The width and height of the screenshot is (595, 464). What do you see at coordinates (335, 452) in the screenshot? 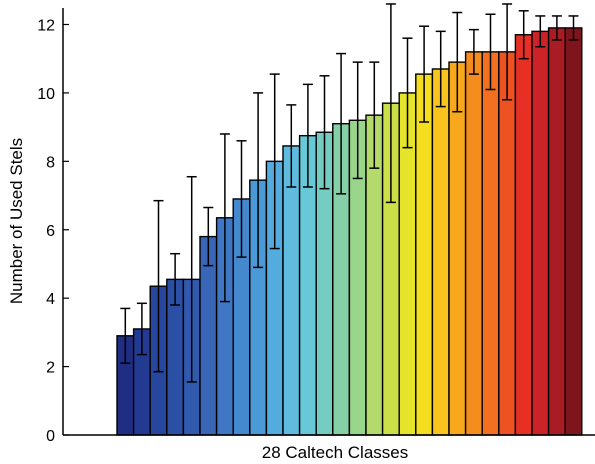
I see `x-axis-label: 28 Caltech Classes` at bounding box center [335, 452].